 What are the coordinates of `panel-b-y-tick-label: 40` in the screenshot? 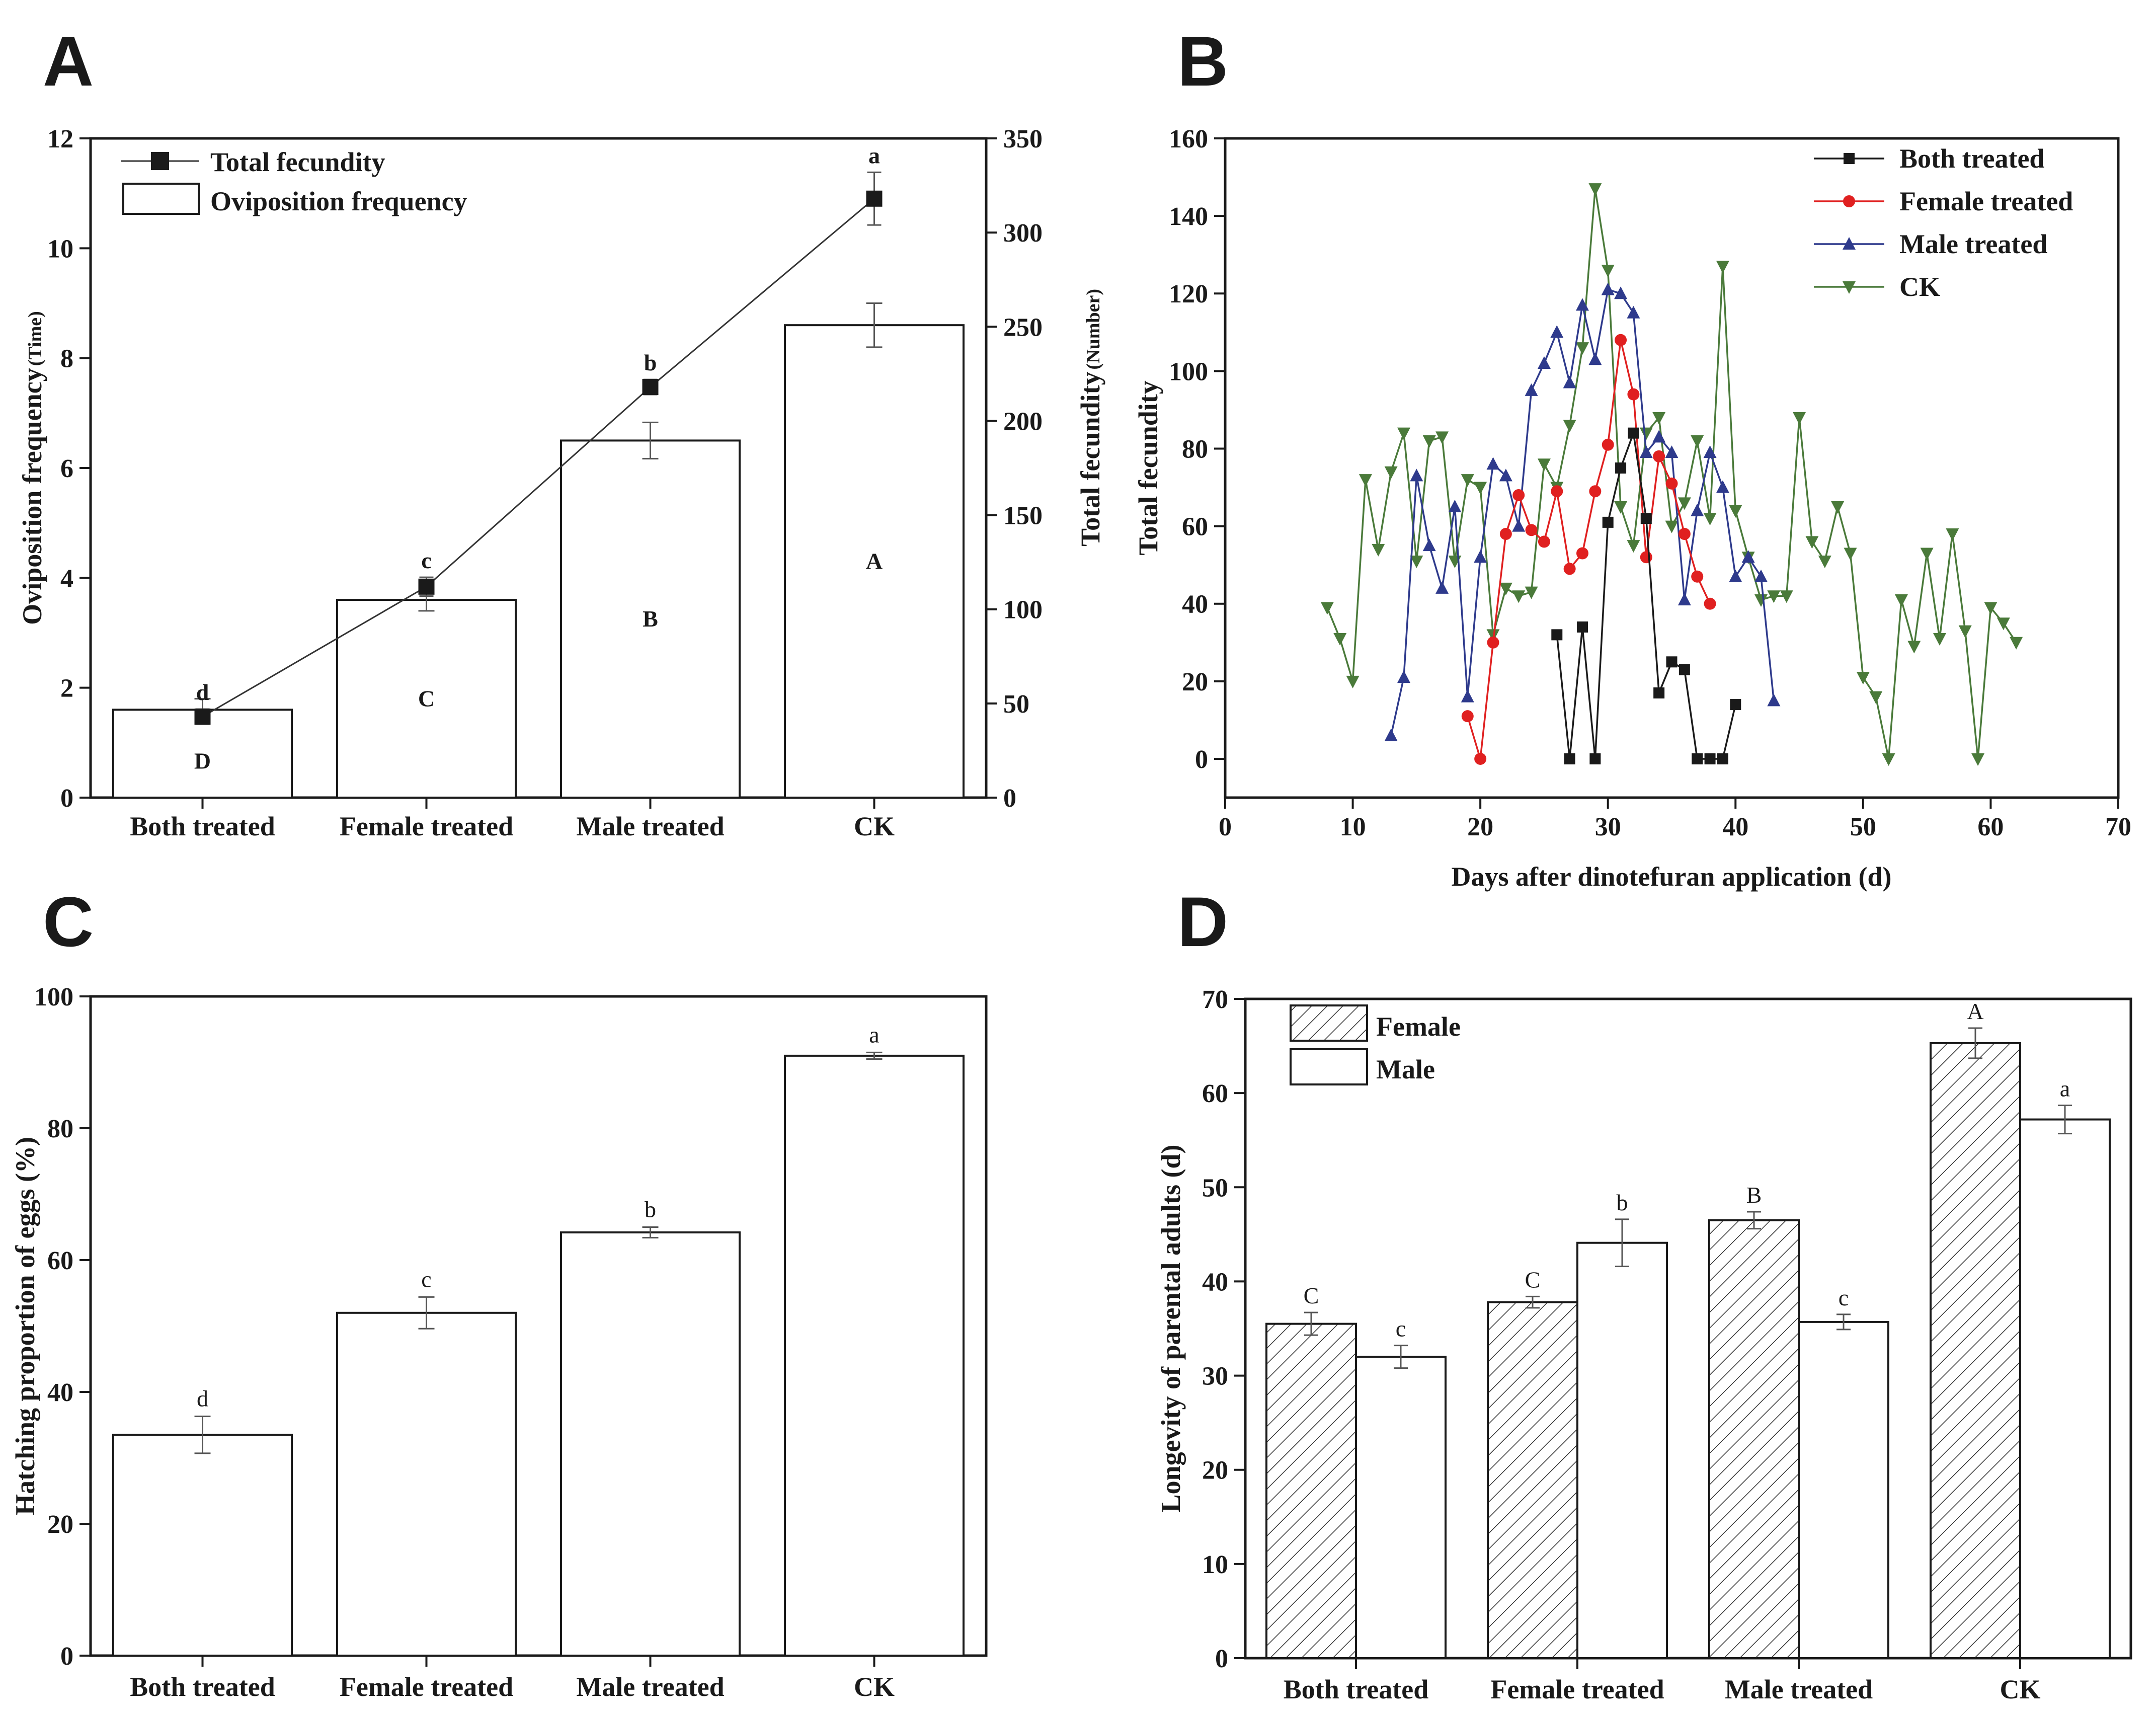 It's located at (1195, 604).